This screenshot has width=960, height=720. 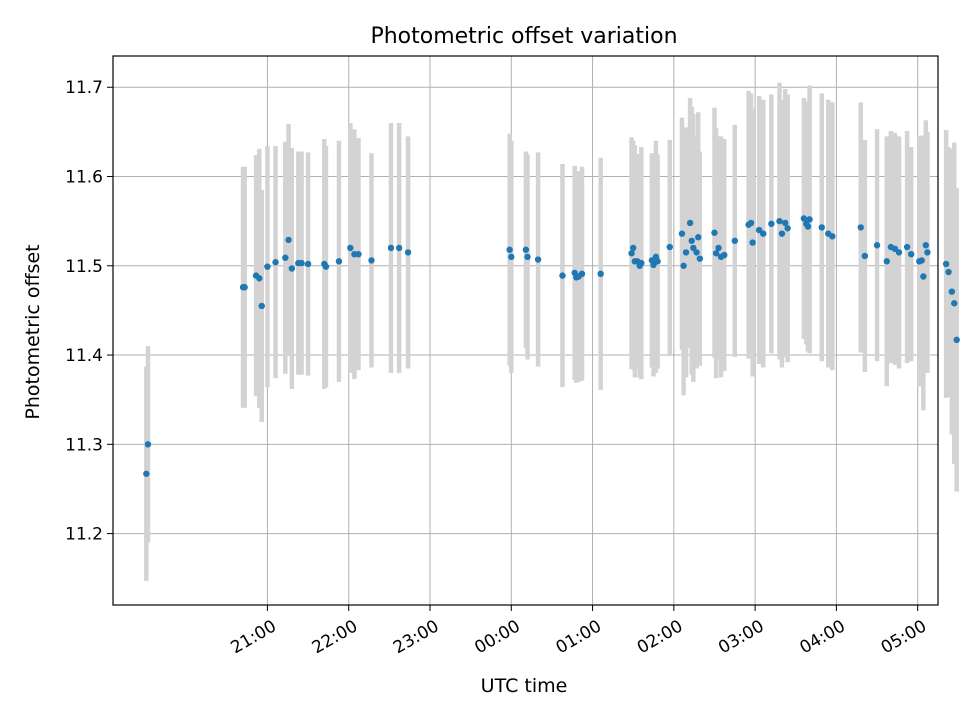 I want to click on x-axis-label: UTC time, so click(x=524, y=686).